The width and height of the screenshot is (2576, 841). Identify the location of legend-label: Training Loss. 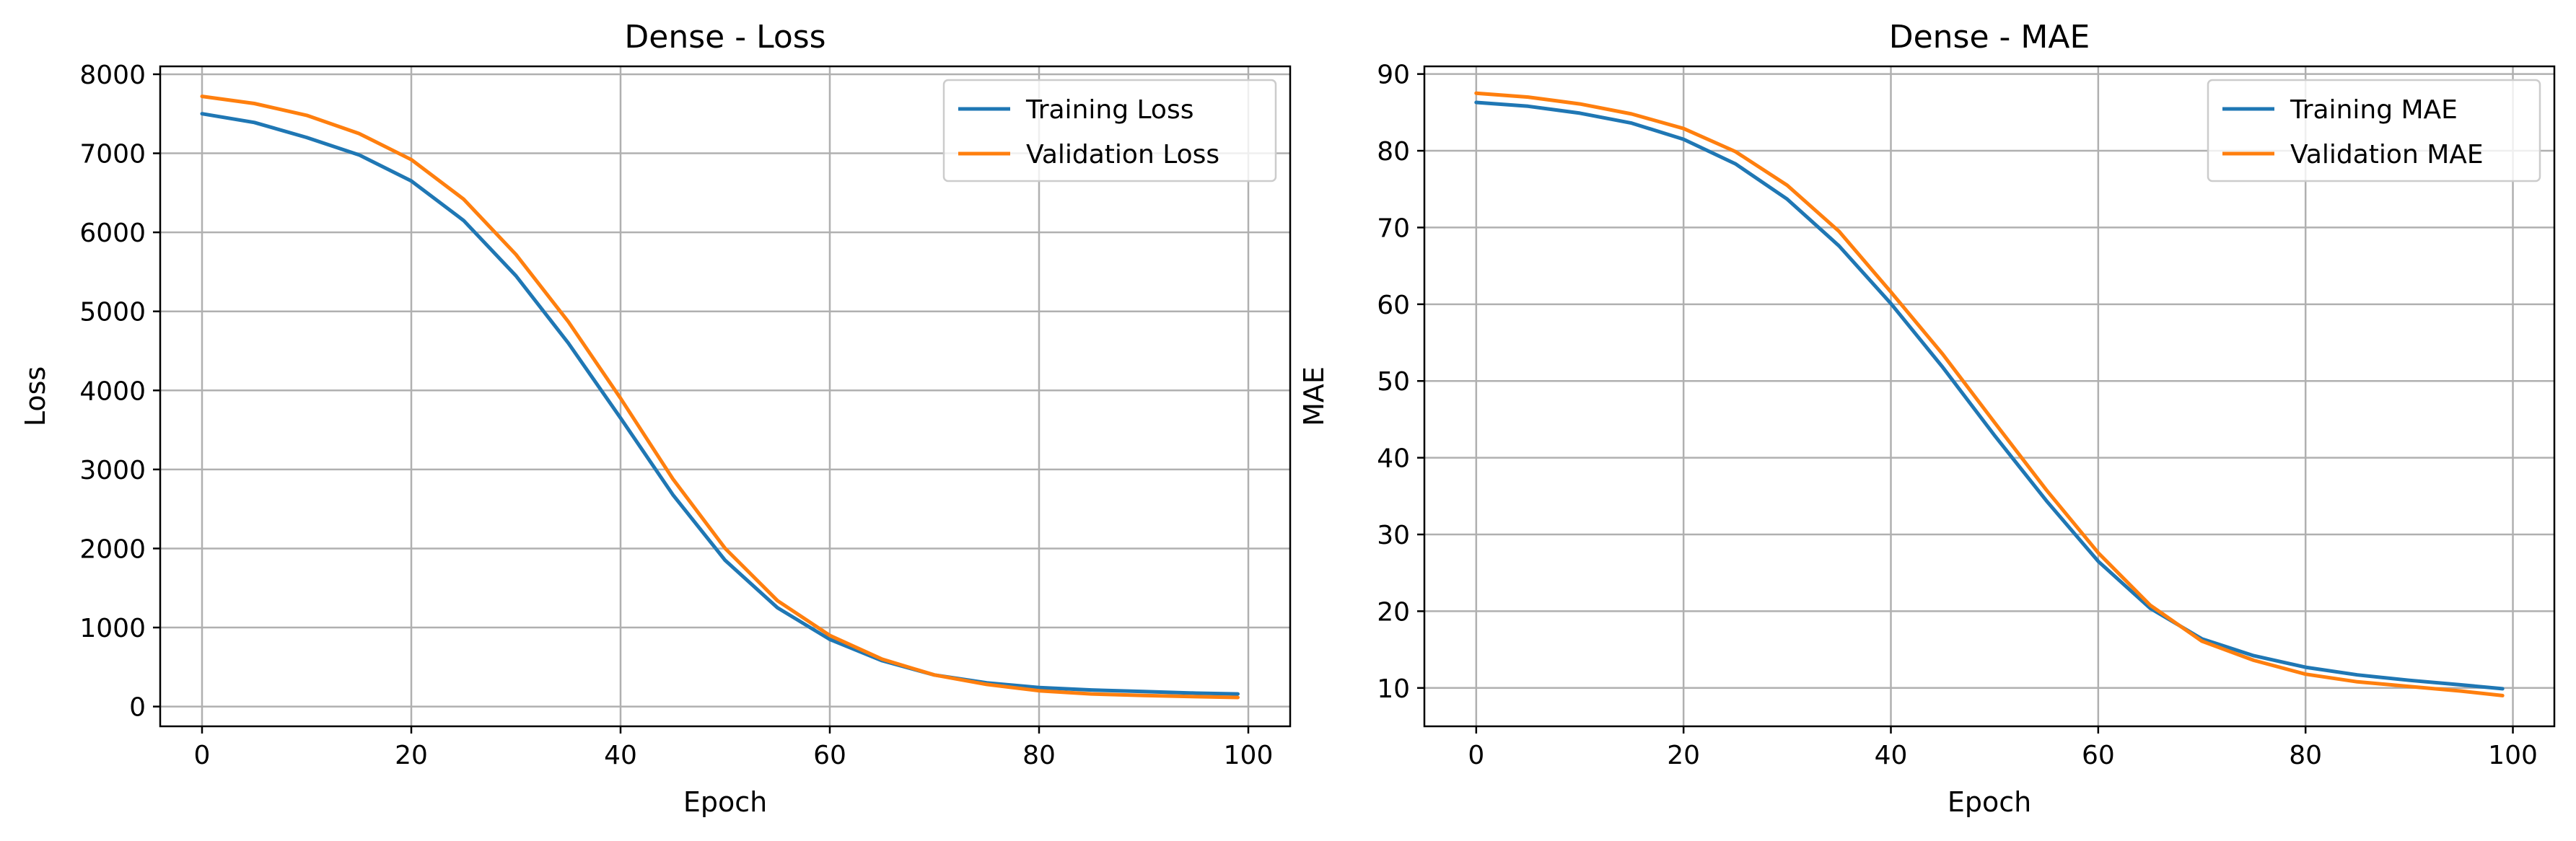
(1109, 110).